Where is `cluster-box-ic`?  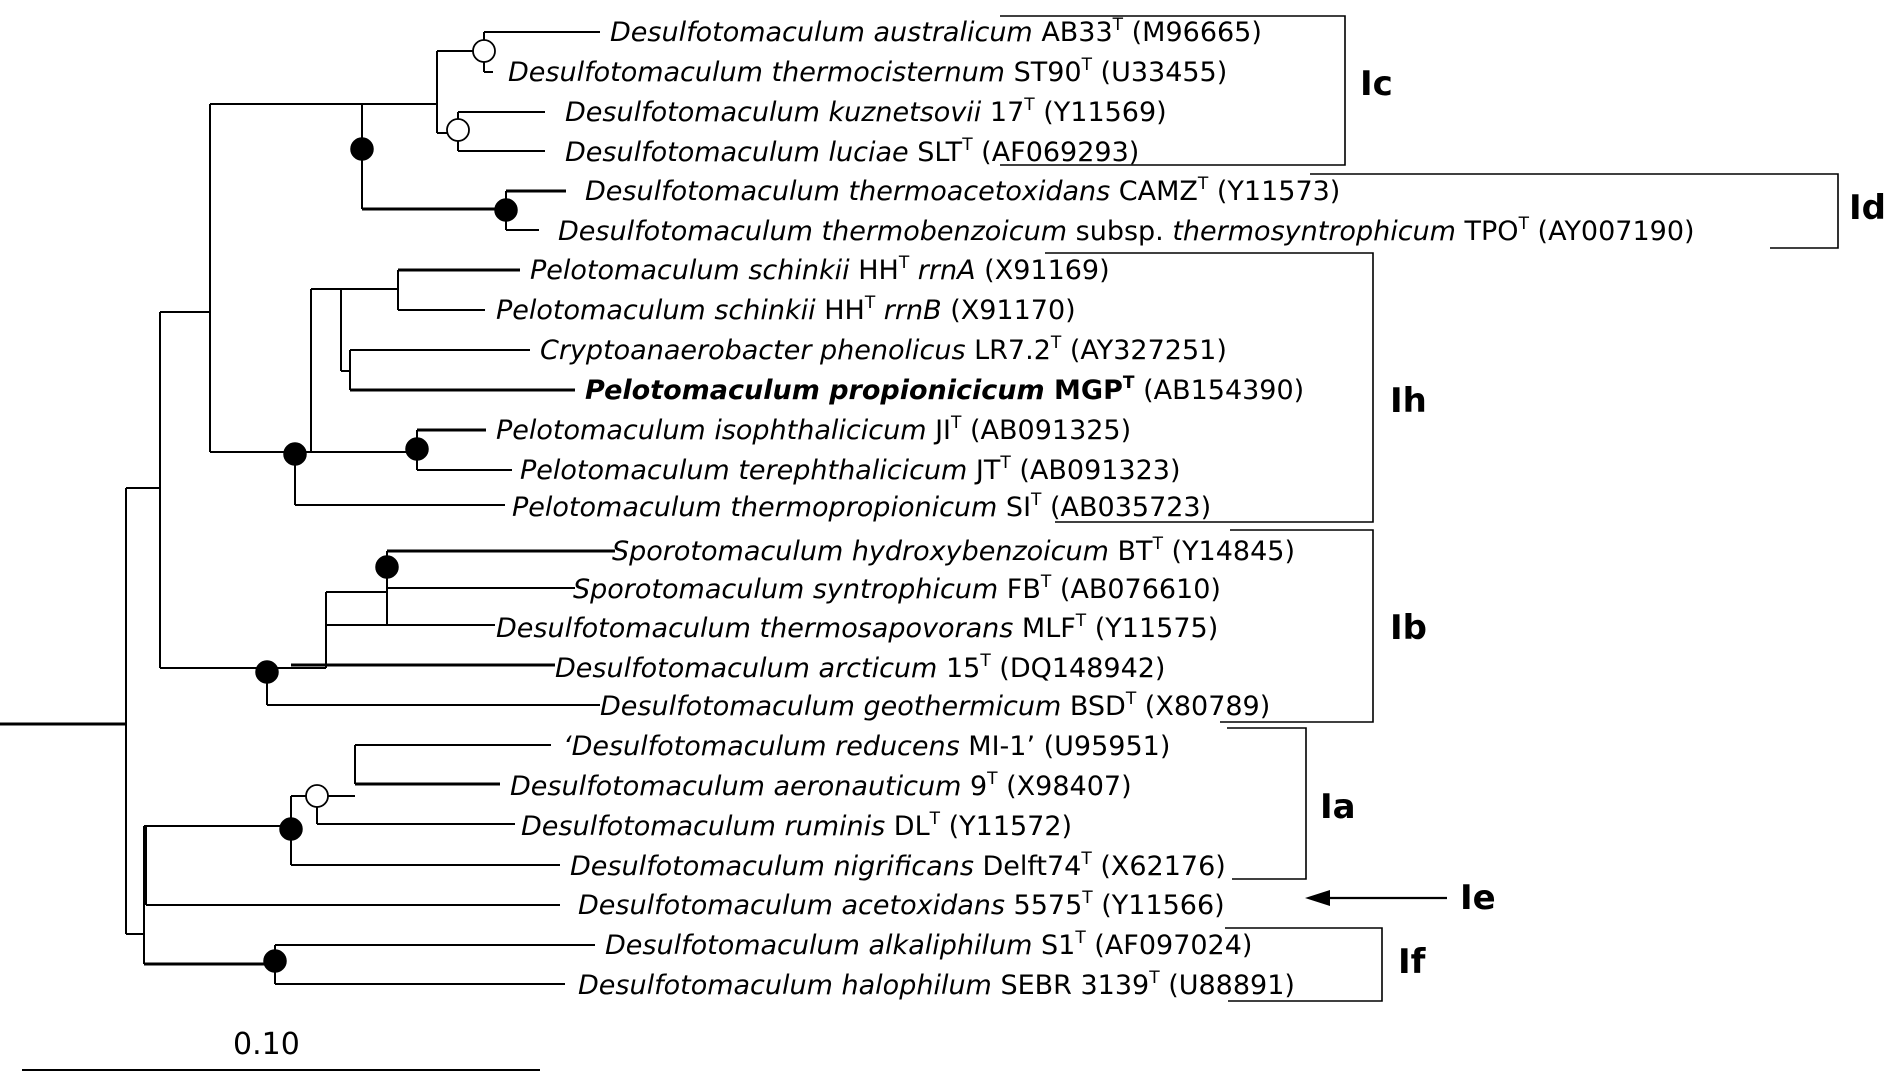
cluster-box-ic is located at coordinates (1173, 90).